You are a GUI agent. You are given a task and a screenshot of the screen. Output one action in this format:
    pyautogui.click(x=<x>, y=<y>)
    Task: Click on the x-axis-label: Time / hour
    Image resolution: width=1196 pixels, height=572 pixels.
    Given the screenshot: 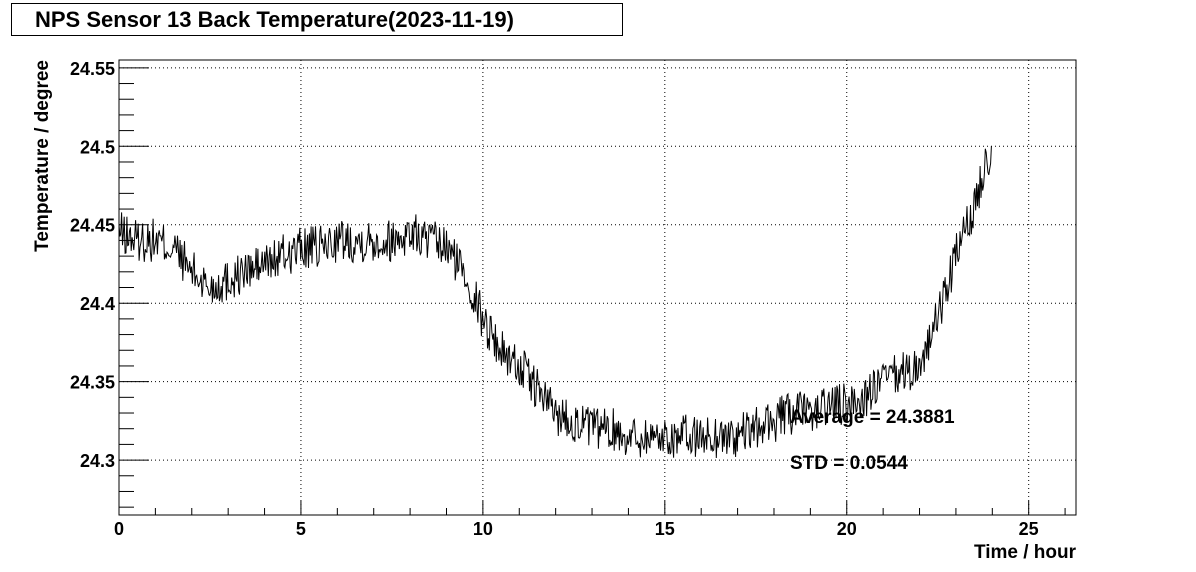 What is the action you would take?
    pyautogui.click(x=1025, y=552)
    